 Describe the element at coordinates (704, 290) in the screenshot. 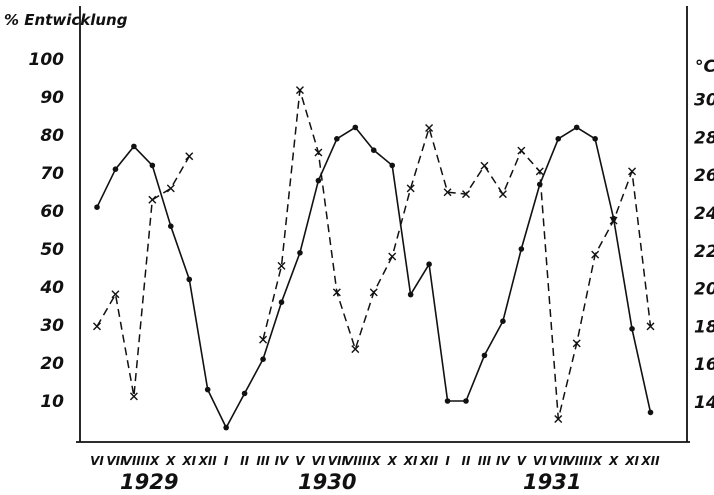

I see `right-tick-label: 20` at that location.